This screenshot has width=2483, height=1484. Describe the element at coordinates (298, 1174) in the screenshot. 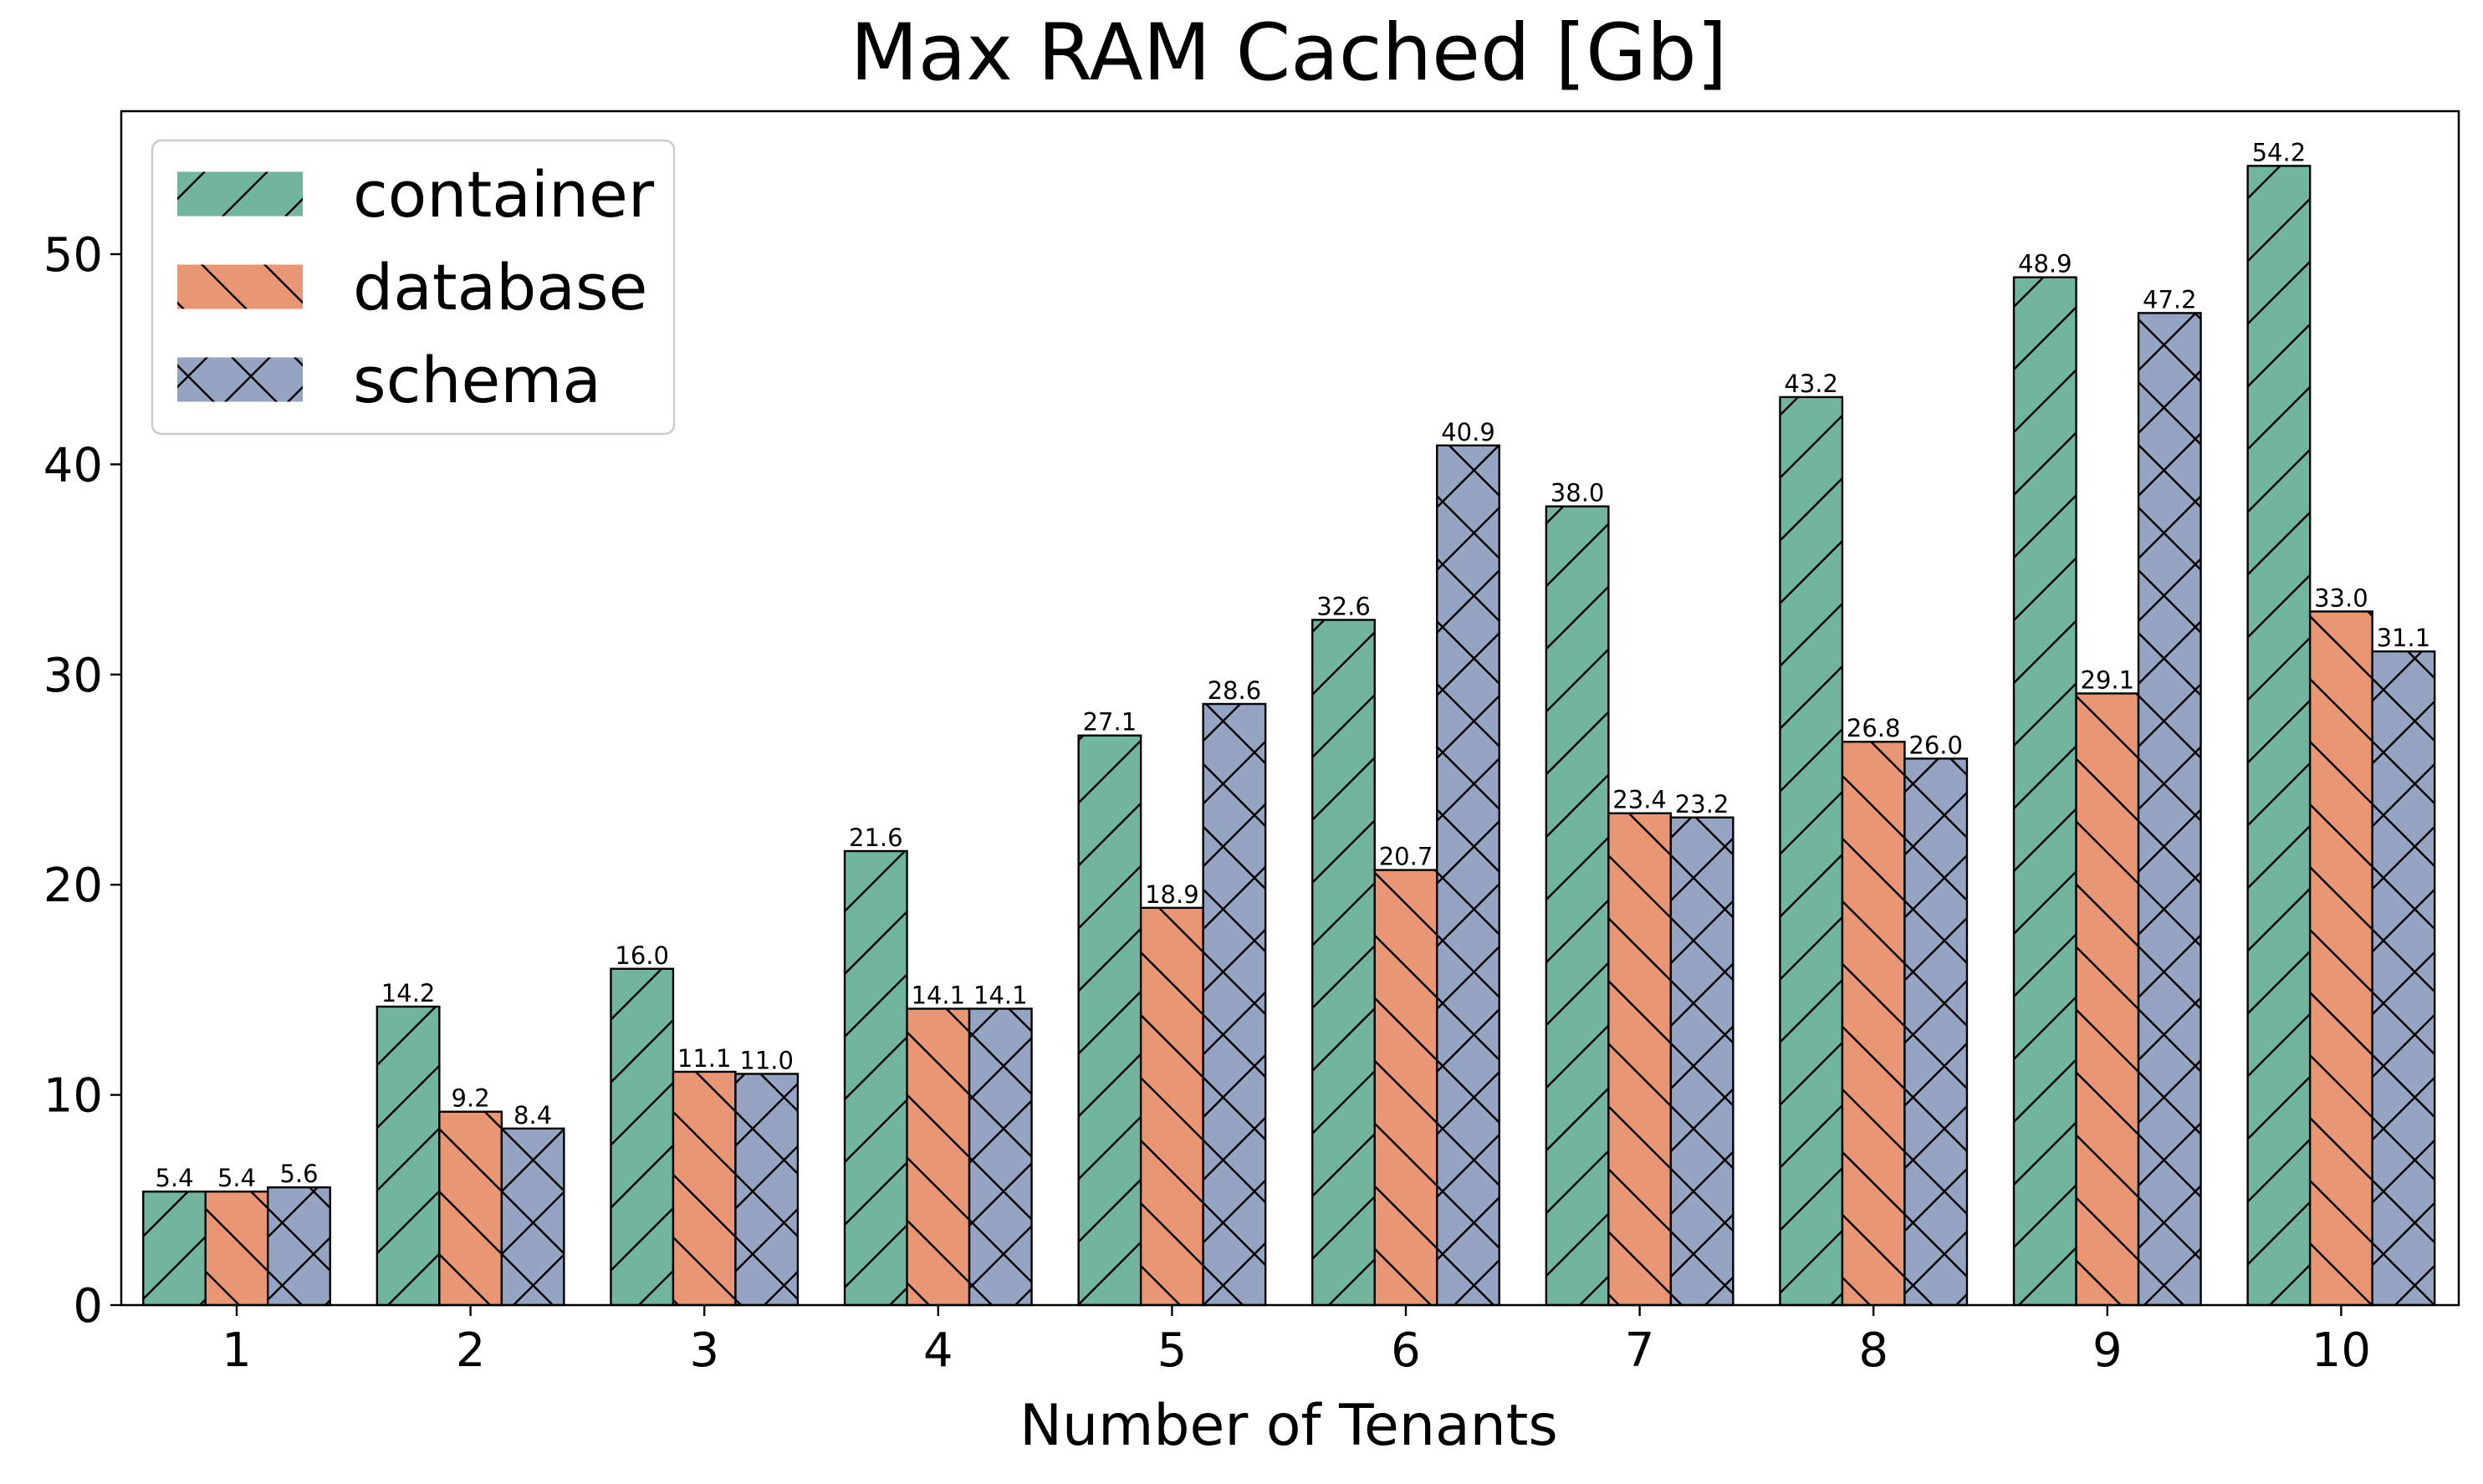

I see `bar-label-schema-1: 5.6` at that location.